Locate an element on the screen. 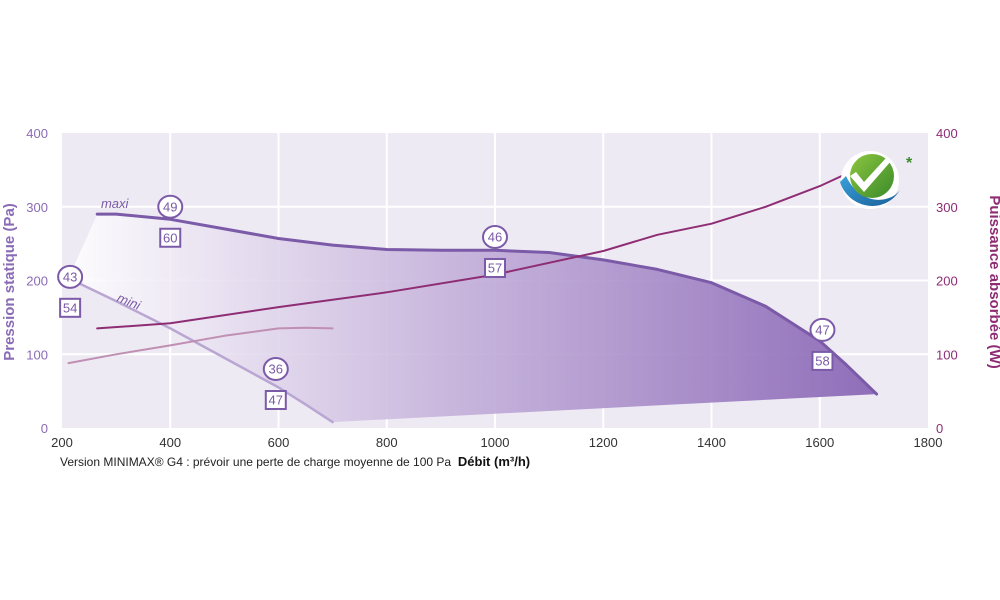  annotation-circle-value: 46 is located at coordinates (495, 236).